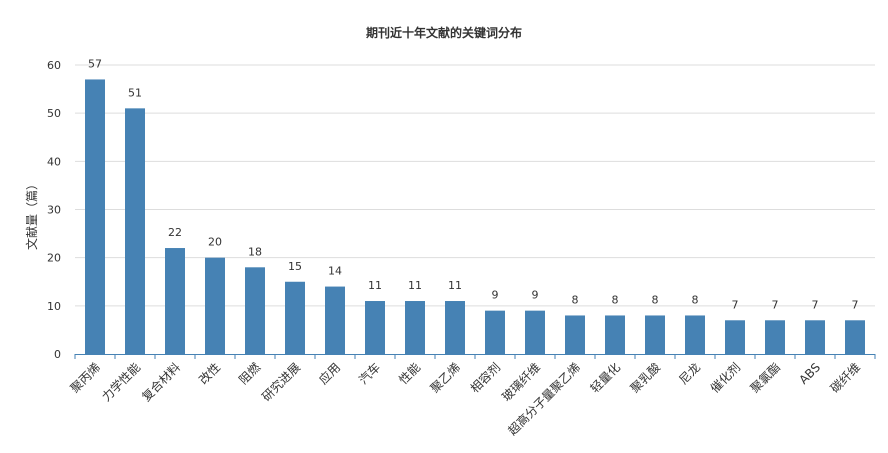 The height and width of the screenshot is (453, 888). Describe the element at coordinates (121, 382) in the screenshot. I see `x-tick-label: 力学性能` at that location.